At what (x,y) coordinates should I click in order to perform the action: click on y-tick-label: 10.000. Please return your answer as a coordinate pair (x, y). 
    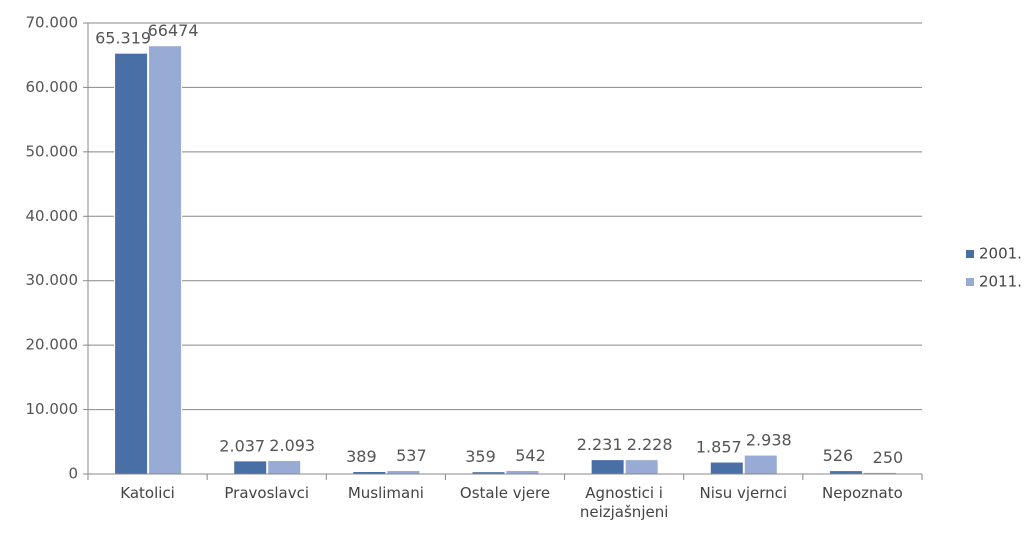
    Looking at the image, I should click on (52, 409).